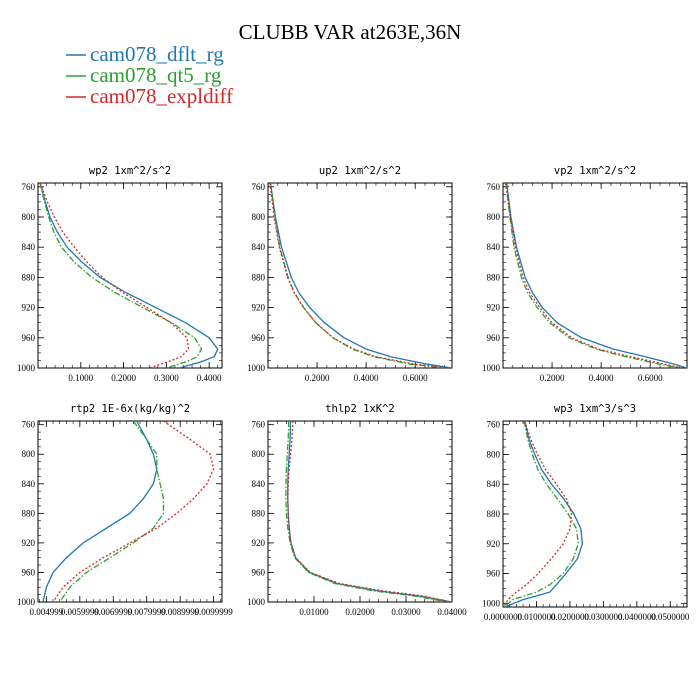  Describe the element at coordinates (570, 617) in the screenshot. I see `x-tick-label: 0.0200000` at that location.